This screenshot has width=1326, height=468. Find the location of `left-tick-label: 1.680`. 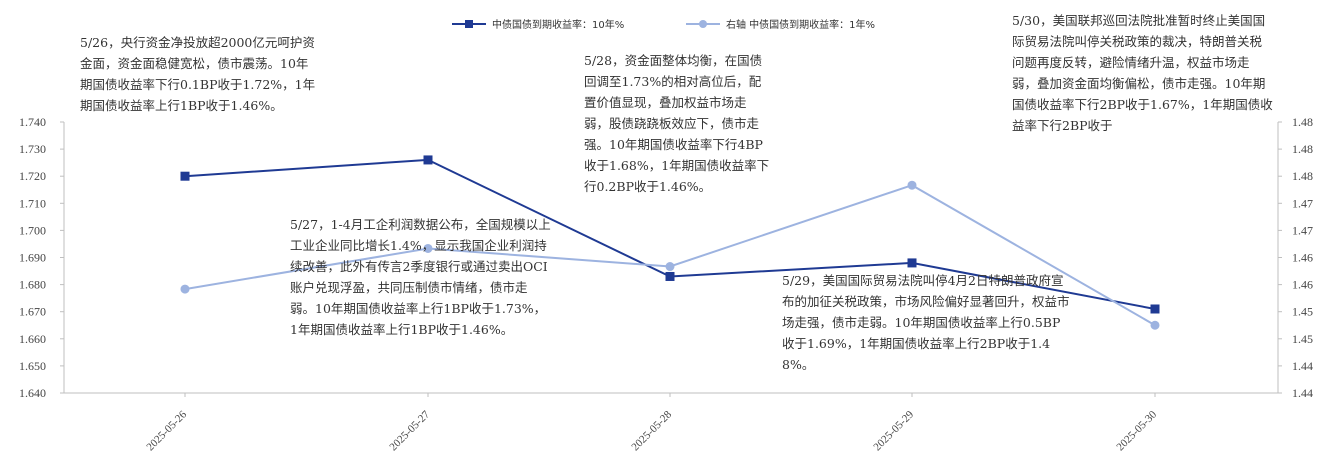

left-tick-label: 1.680 is located at coordinates (32, 285).